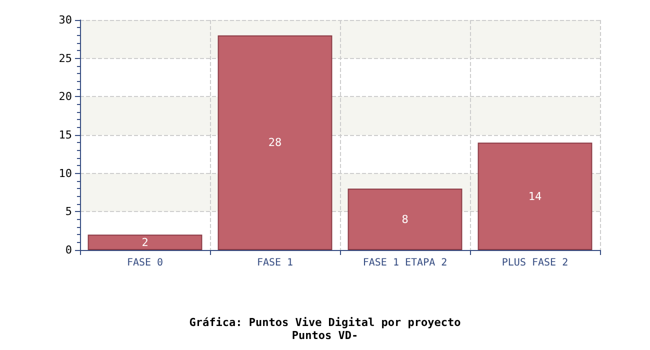 The image size is (650, 350). I want to click on x-tick-label: FASE 1, so click(275, 263).